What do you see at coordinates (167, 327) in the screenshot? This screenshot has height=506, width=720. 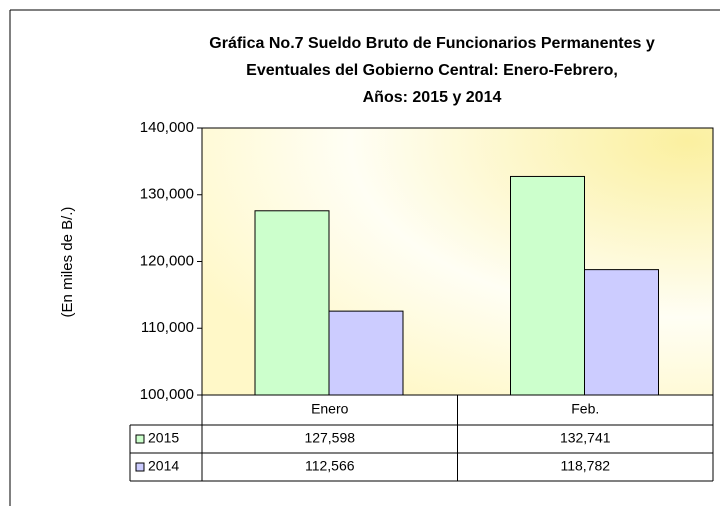 I see `y-tick-label: 110,000` at bounding box center [167, 327].